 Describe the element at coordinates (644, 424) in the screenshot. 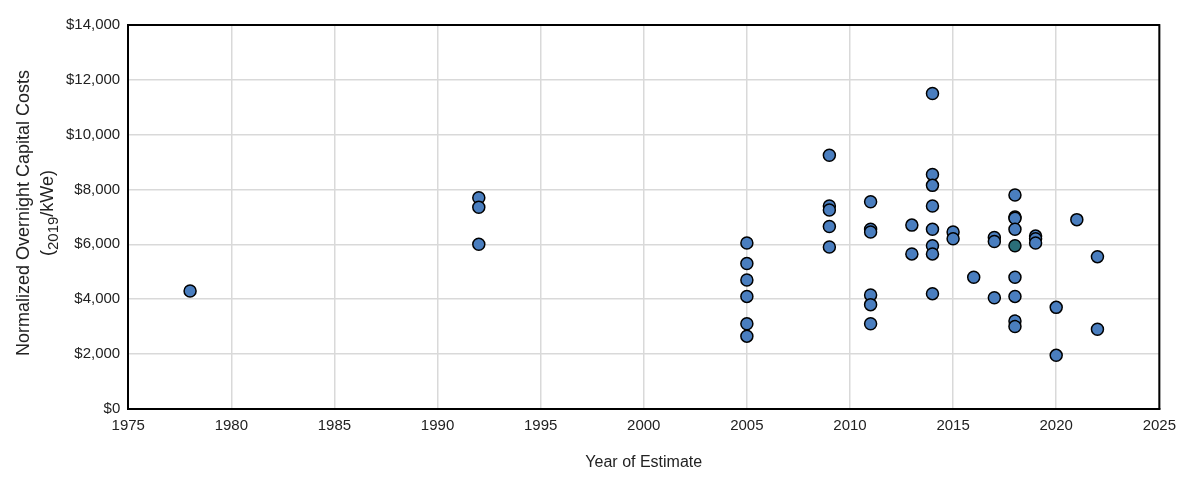

I see `x-tick-label: 2000` at that location.